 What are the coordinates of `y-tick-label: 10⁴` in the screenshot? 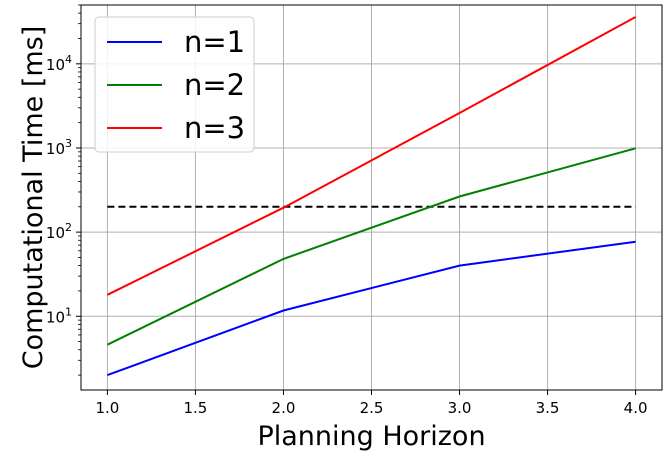 It's located at (59, 63).